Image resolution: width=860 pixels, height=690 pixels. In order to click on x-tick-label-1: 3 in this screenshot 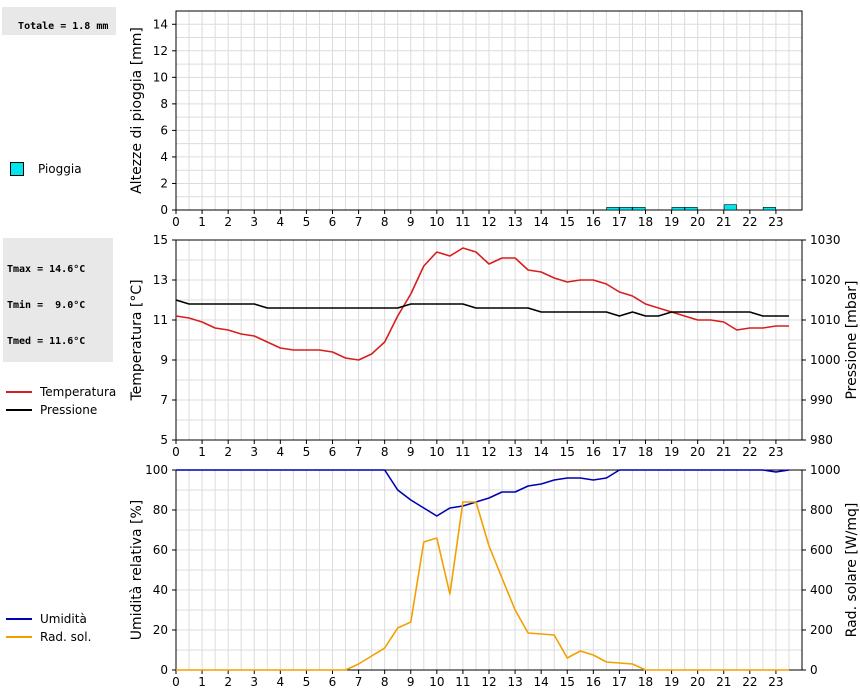, I will do `click(254, 452)`.